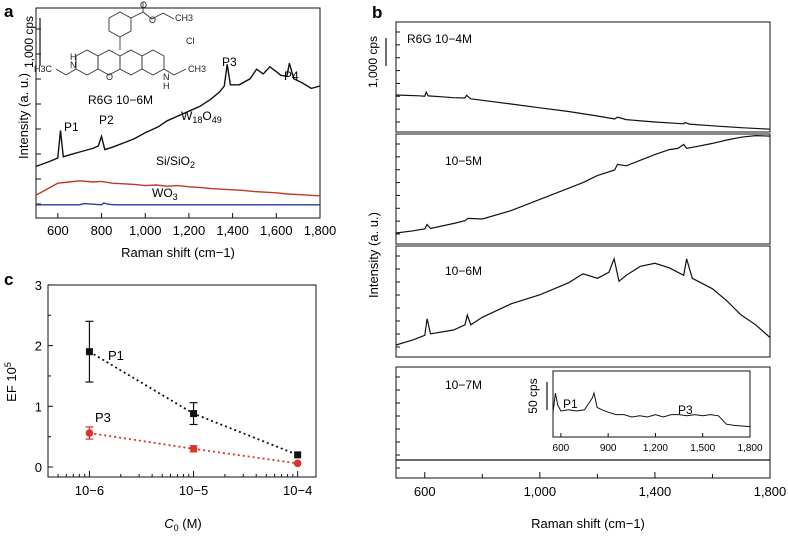 The height and width of the screenshot is (540, 788). What do you see at coordinates (73, 57) in the screenshot?
I see `atom-h-left-label: H` at bounding box center [73, 57].